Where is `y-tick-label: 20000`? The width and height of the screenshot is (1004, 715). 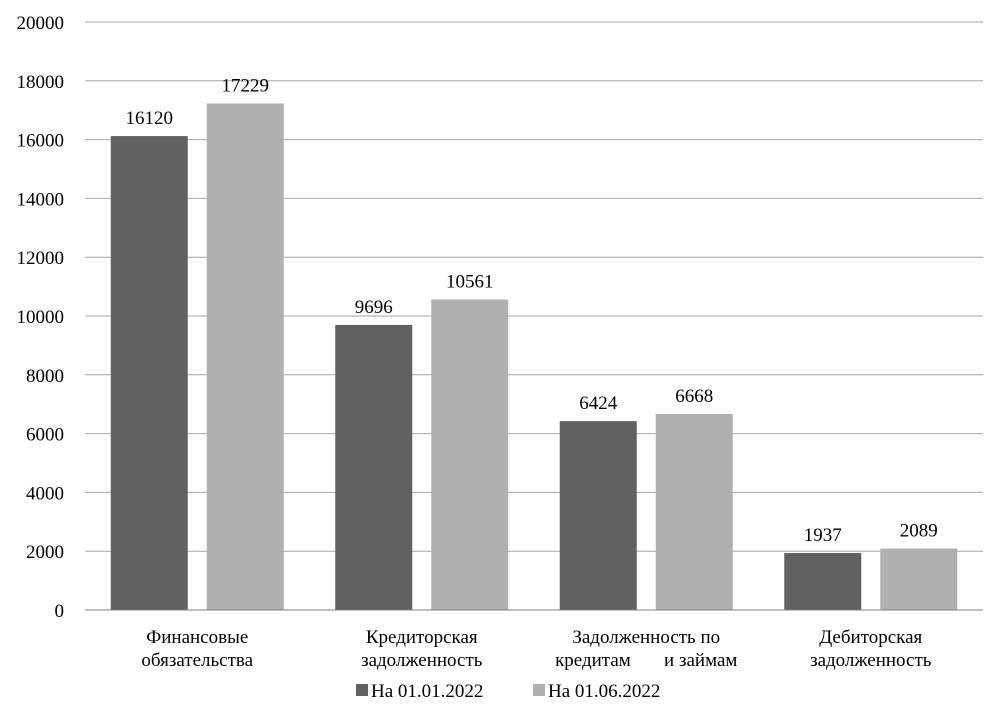
y-tick-label: 20000 is located at coordinates (41, 23).